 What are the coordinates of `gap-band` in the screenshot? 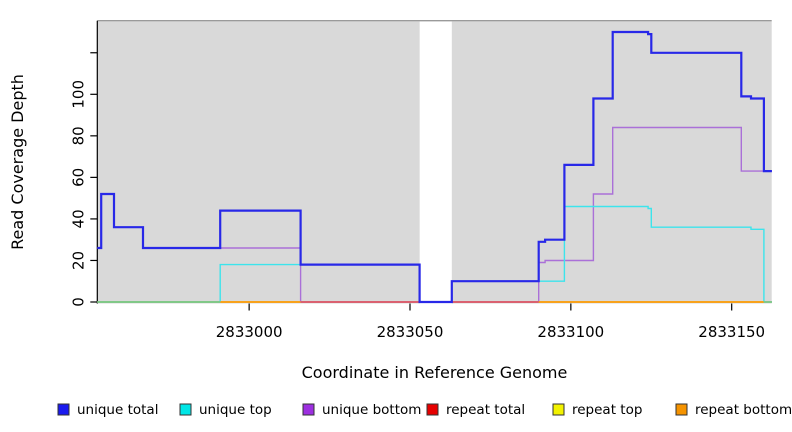 It's located at (435, 162).